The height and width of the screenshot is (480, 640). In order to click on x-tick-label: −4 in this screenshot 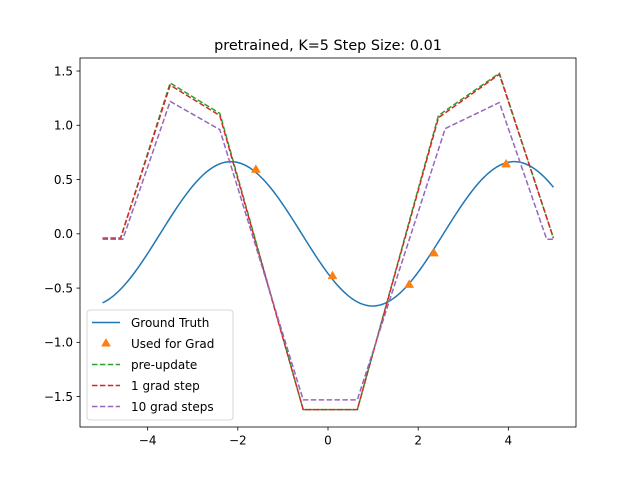, I will do `click(148, 441)`.